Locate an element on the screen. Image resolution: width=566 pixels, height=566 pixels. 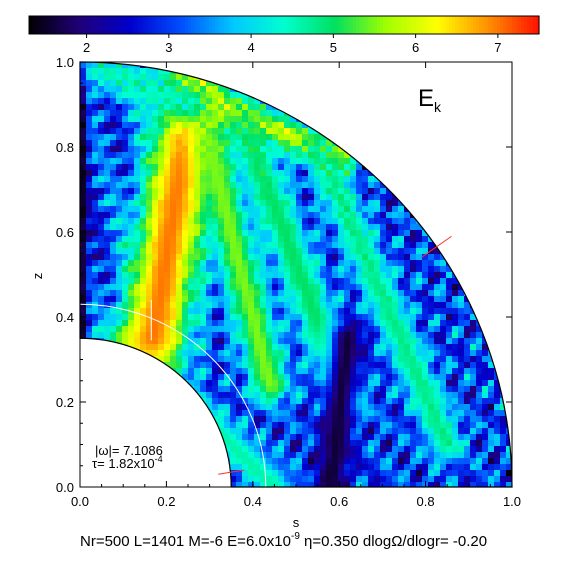
colorbar-tick-label: 2 is located at coordinates (86, 47).